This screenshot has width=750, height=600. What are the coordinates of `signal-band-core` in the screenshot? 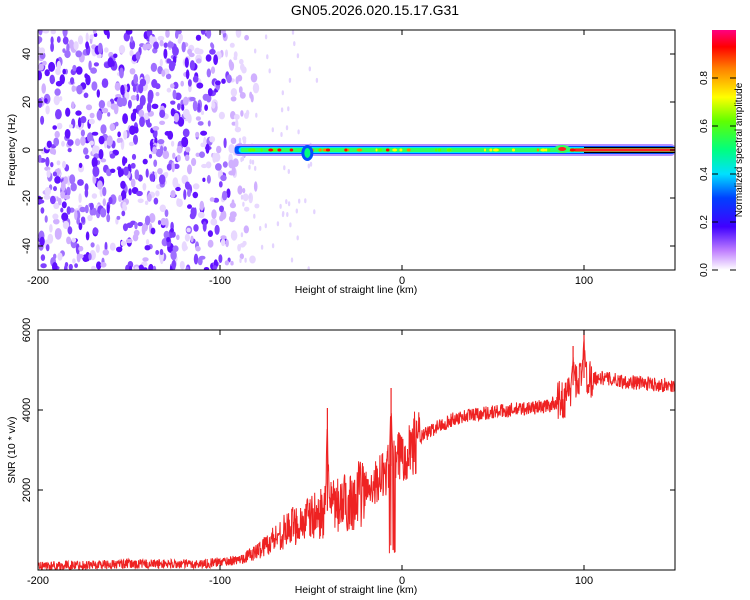 It's located at (624, 150).